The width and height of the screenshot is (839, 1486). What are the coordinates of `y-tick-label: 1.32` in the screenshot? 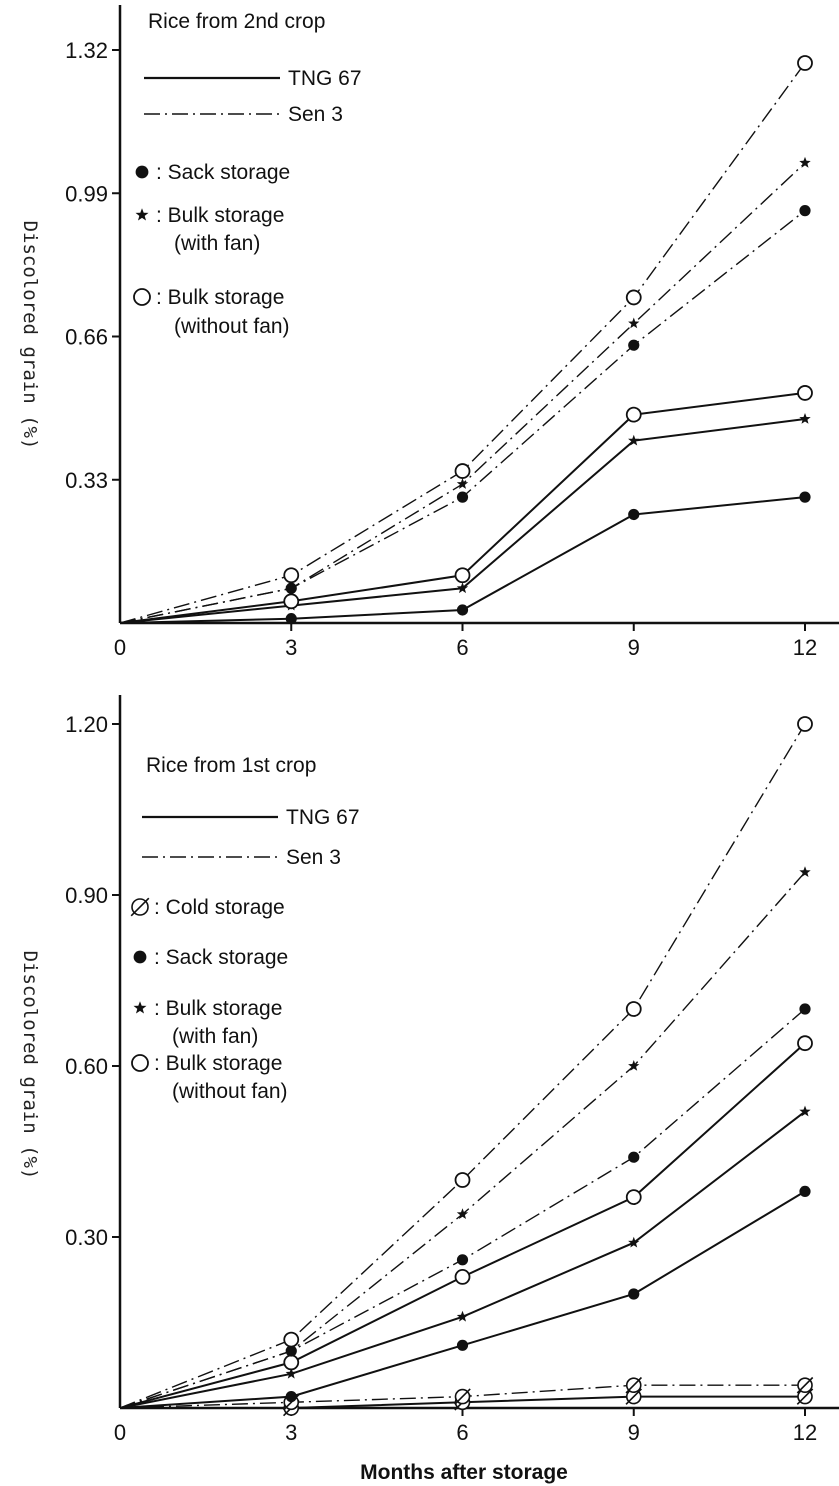 It's located at (86, 50).